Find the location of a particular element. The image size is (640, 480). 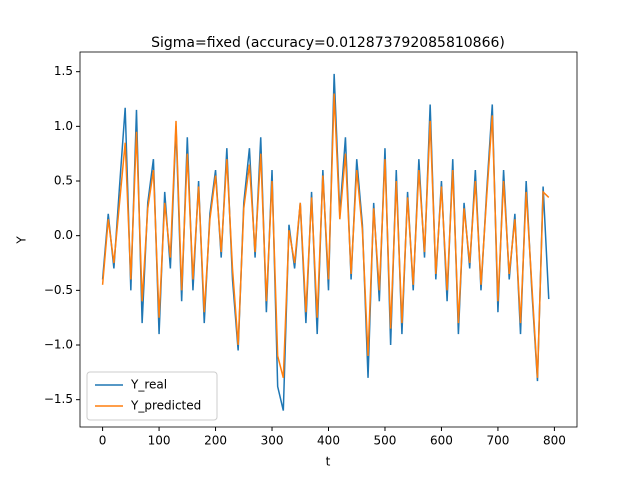

y-tick-label: −1.5 is located at coordinates (58, 399).